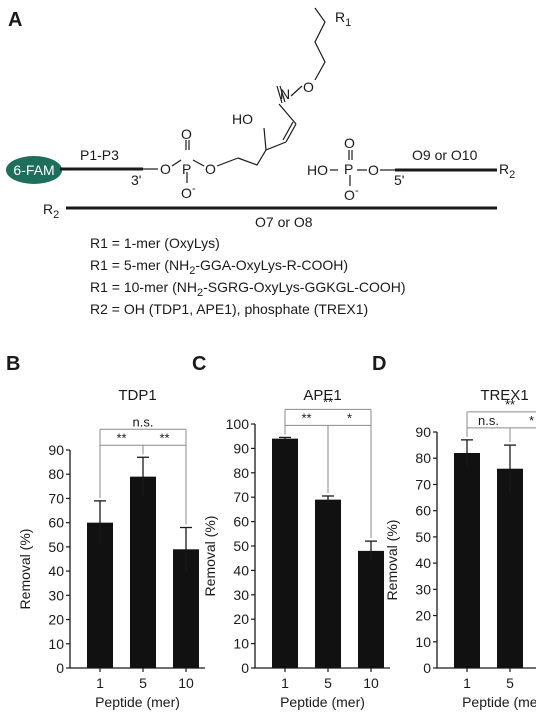  What do you see at coordinates (379, 364) in the screenshot?
I see `panel-label-d: D` at bounding box center [379, 364].